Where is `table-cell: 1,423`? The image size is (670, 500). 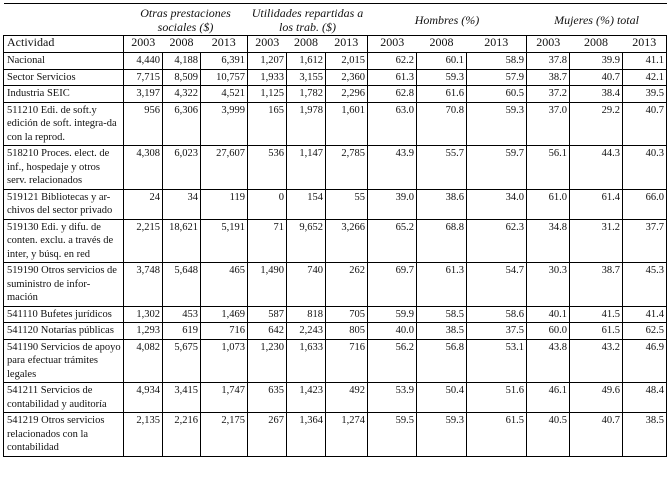 table-cell: 1,423 is located at coordinates (306, 397).